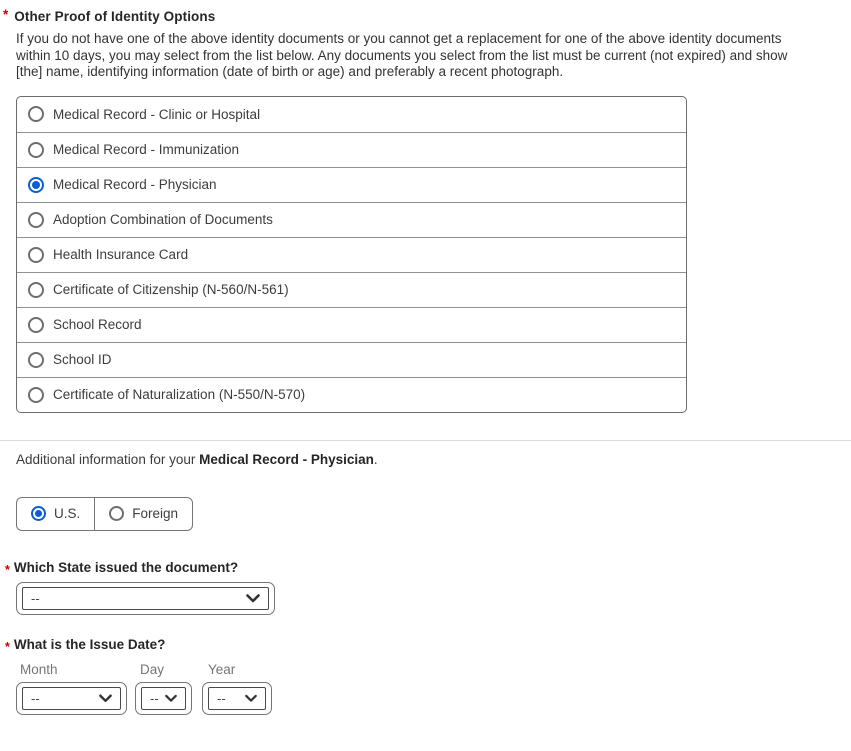 Image resolution: width=851 pixels, height=751 pixels. I want to click on year-select-value: --, so click(221, 698).